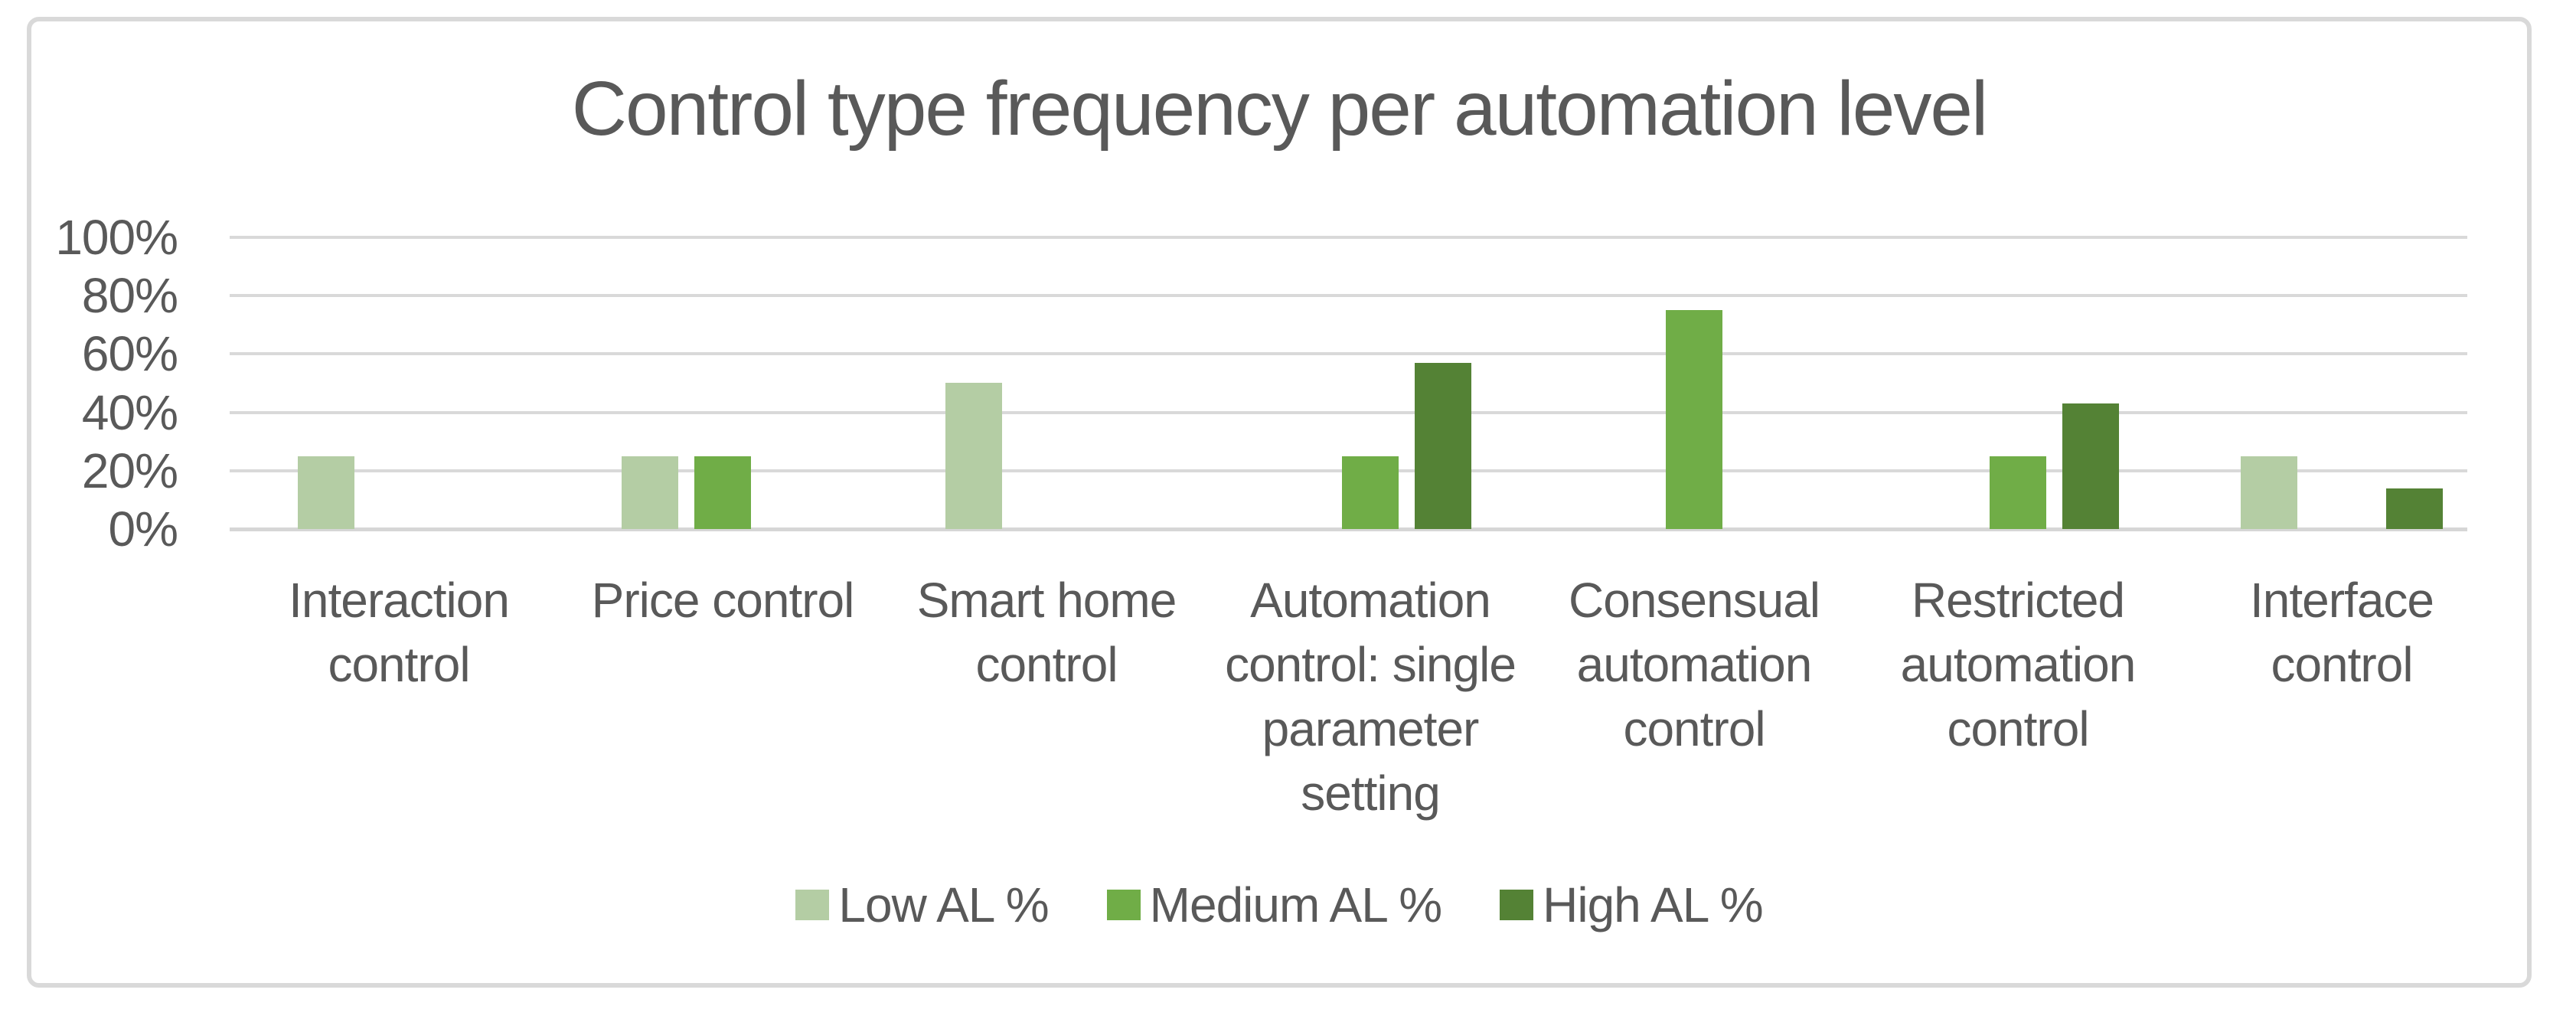 The height and width of the screenshot is (1019, 2576). I want to click on bar-low-al-cat3, so click(974, 456).